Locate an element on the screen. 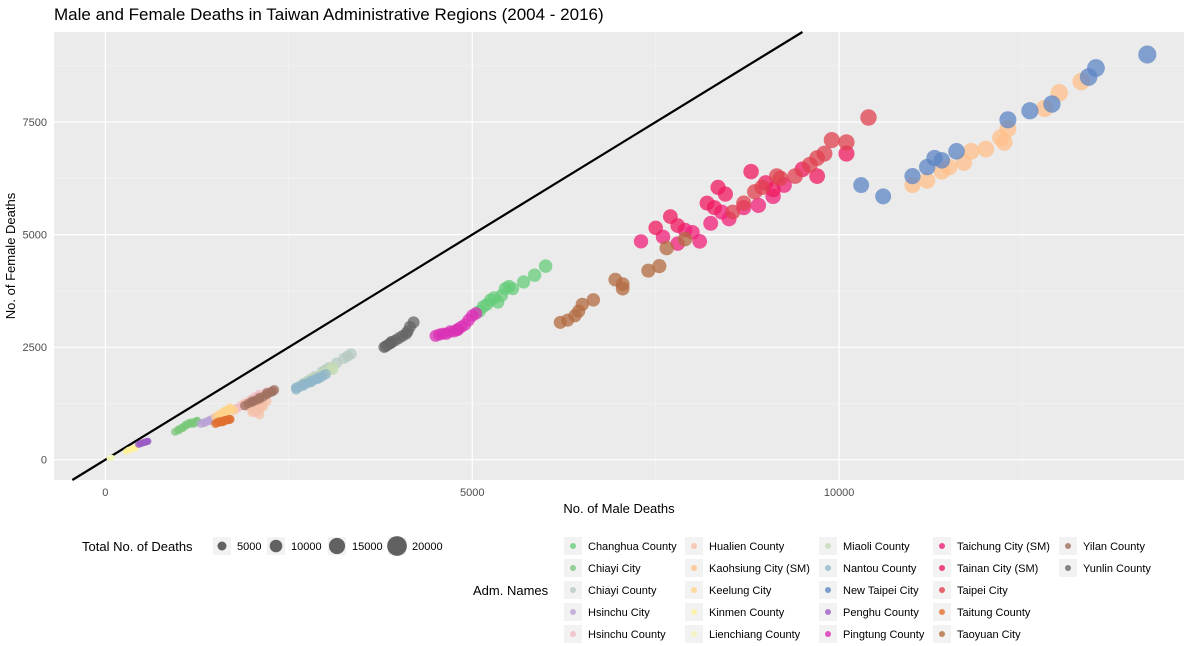 The image size is (1188, 646). x-tick-label: 0 is located at coordinates (105, 493).